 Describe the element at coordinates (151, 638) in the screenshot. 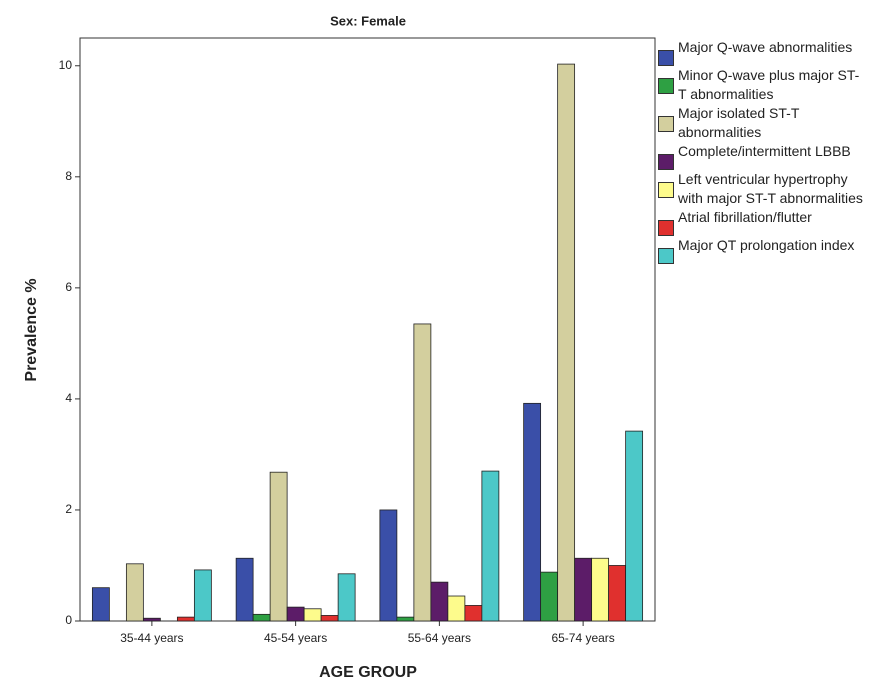

I see `x-tick-label: 35-44 years` at that location.